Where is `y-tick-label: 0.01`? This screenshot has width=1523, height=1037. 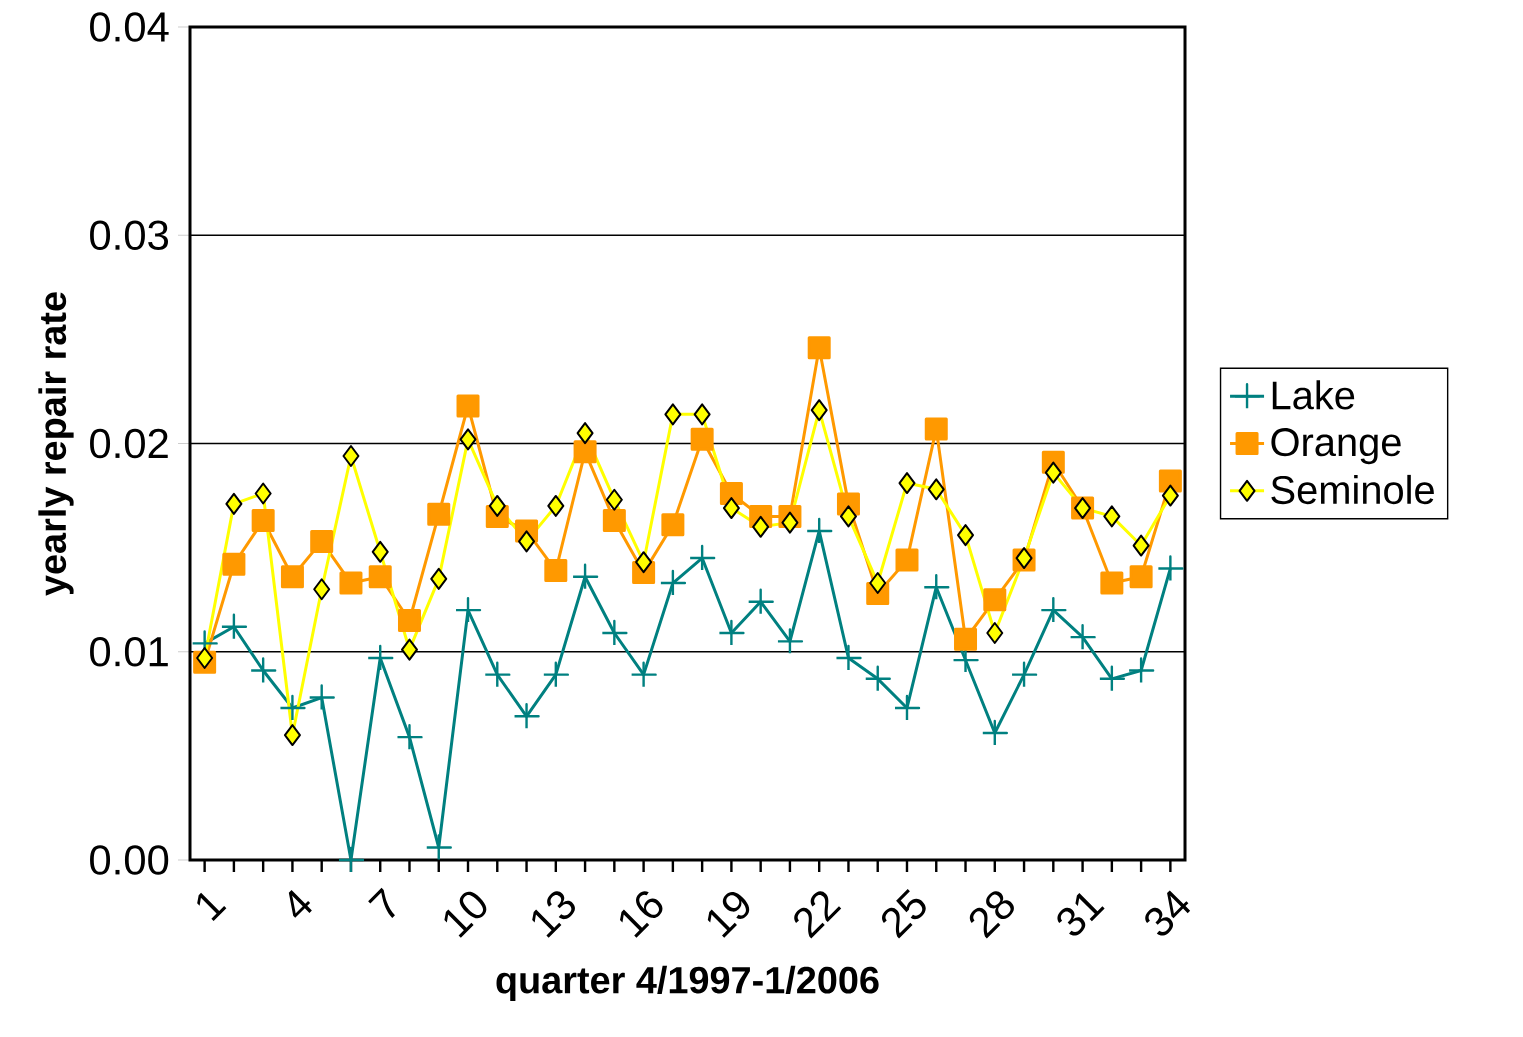
y-tick-label: 0.01 is located at coordinates (129, 651).